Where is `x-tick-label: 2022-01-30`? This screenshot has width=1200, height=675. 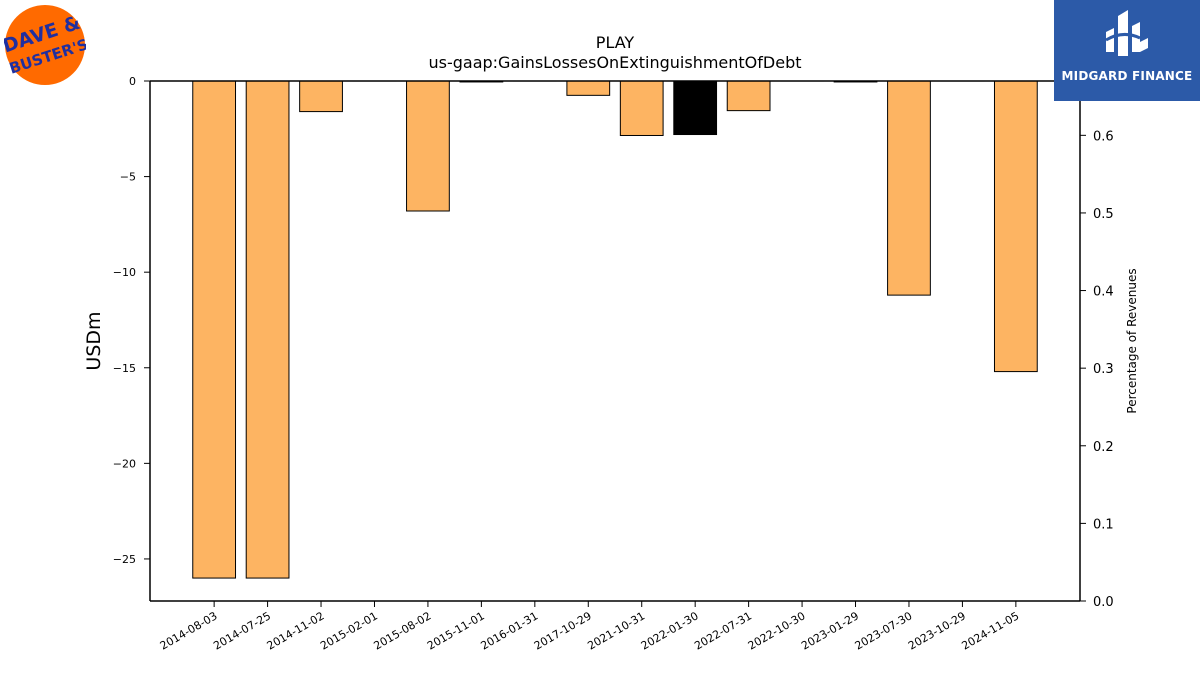
x-tick-label: 2022-01-30 is located at coordinates (670, 630).